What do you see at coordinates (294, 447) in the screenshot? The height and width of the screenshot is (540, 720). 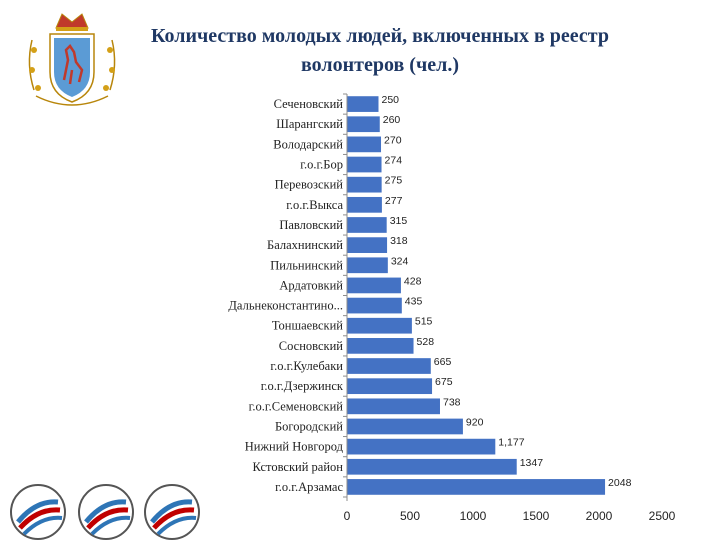 I see `category-label: Нижний Новгород` at bounding box center [294, 447].